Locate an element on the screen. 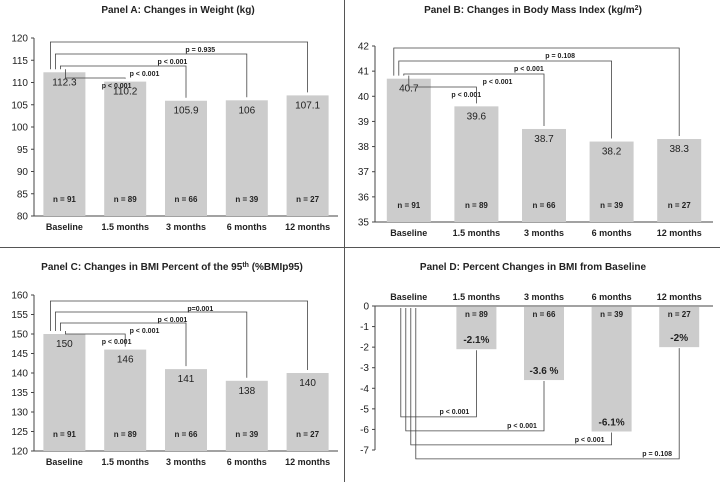 This screenshot has height=482, width=720. horizontal-divider is located at coordinates (360, 247).